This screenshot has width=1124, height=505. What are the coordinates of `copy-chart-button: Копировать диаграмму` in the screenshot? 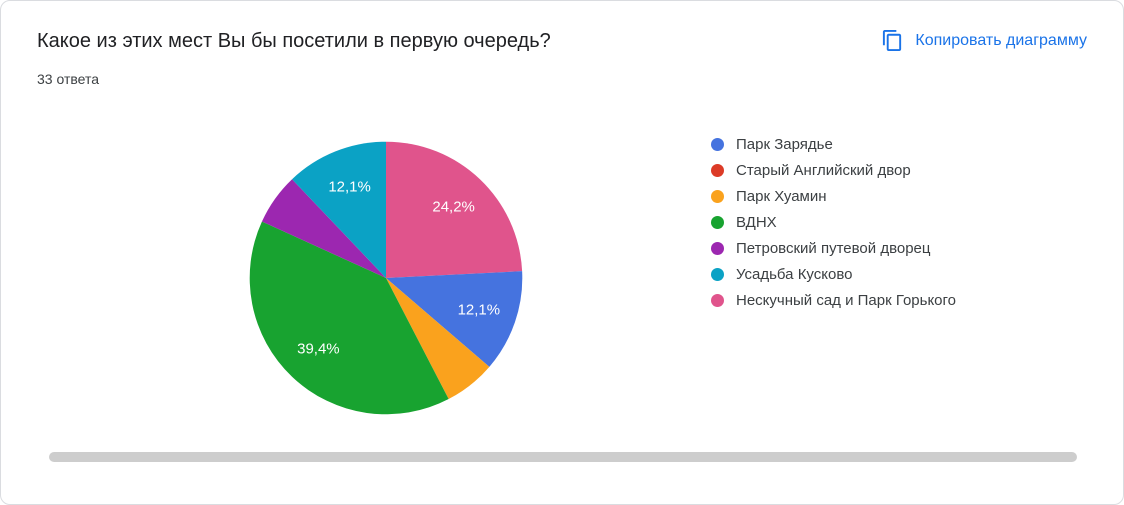 It's located at (984, 39).